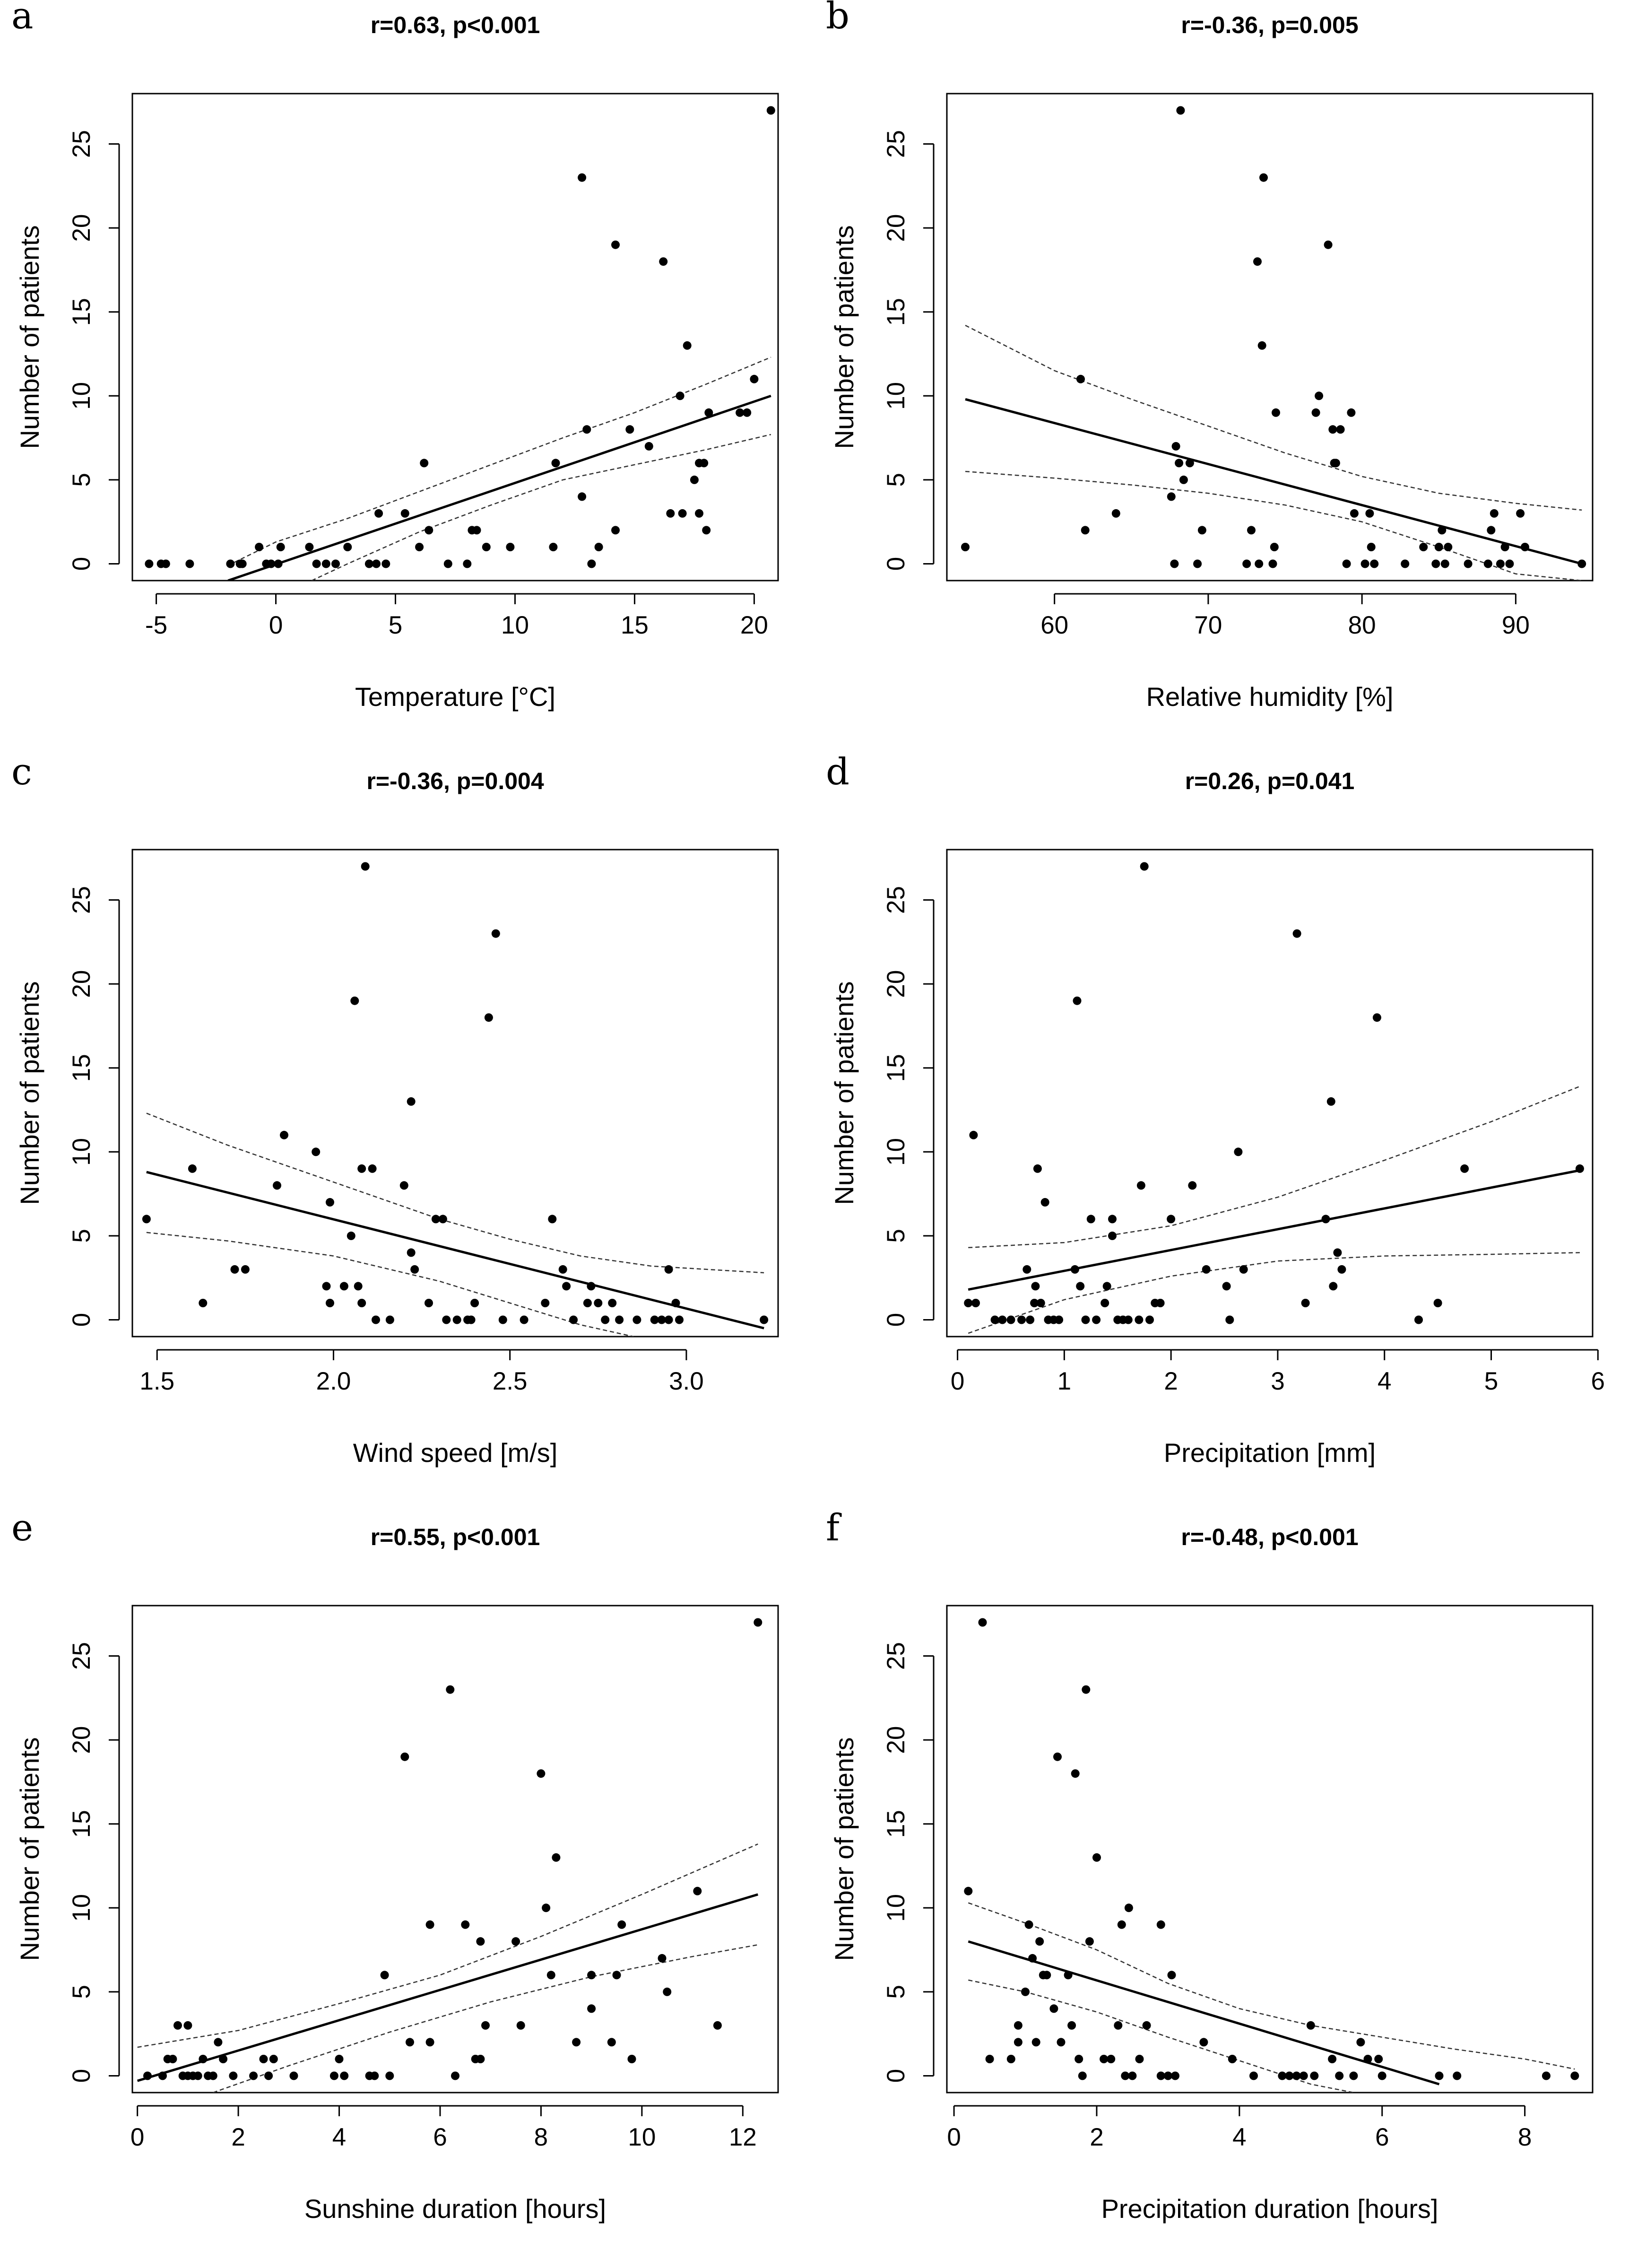  Describe the element at coordinates (455, 2209) in the screenshot. I see `x-axis-label: Sunshine duration [hours]` at that location.